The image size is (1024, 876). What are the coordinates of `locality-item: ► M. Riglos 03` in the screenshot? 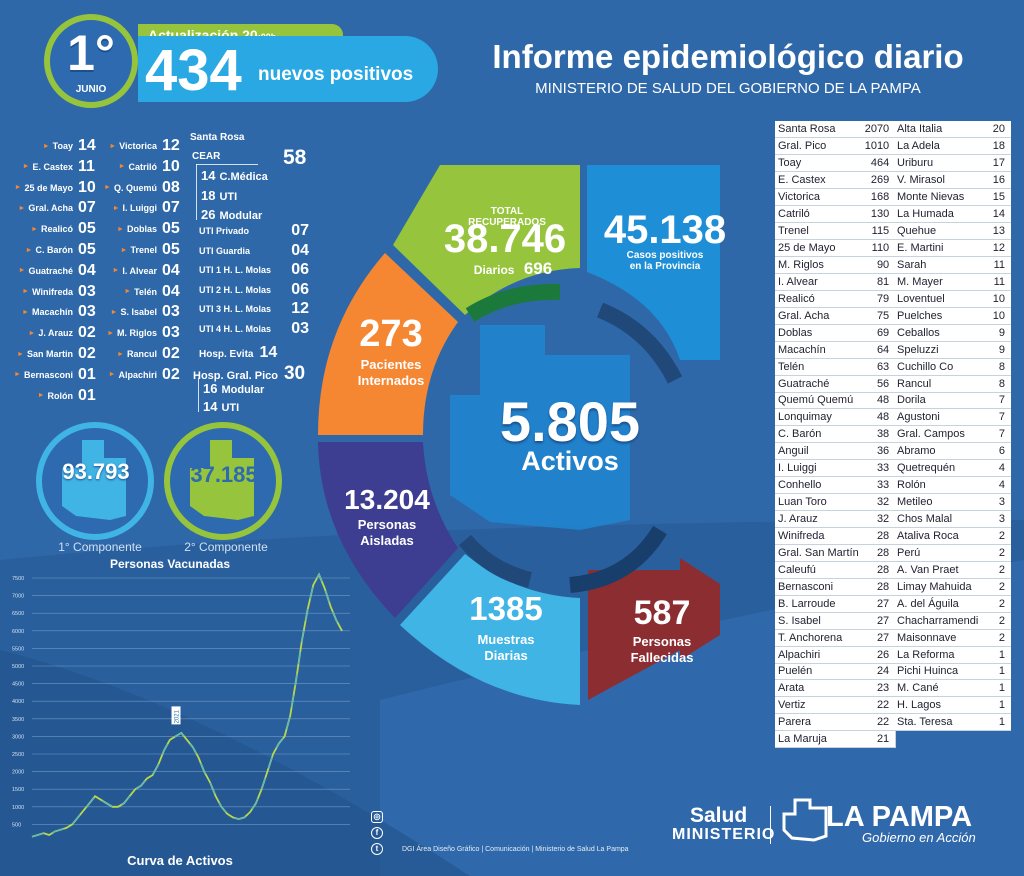 It's located at (144, 333).